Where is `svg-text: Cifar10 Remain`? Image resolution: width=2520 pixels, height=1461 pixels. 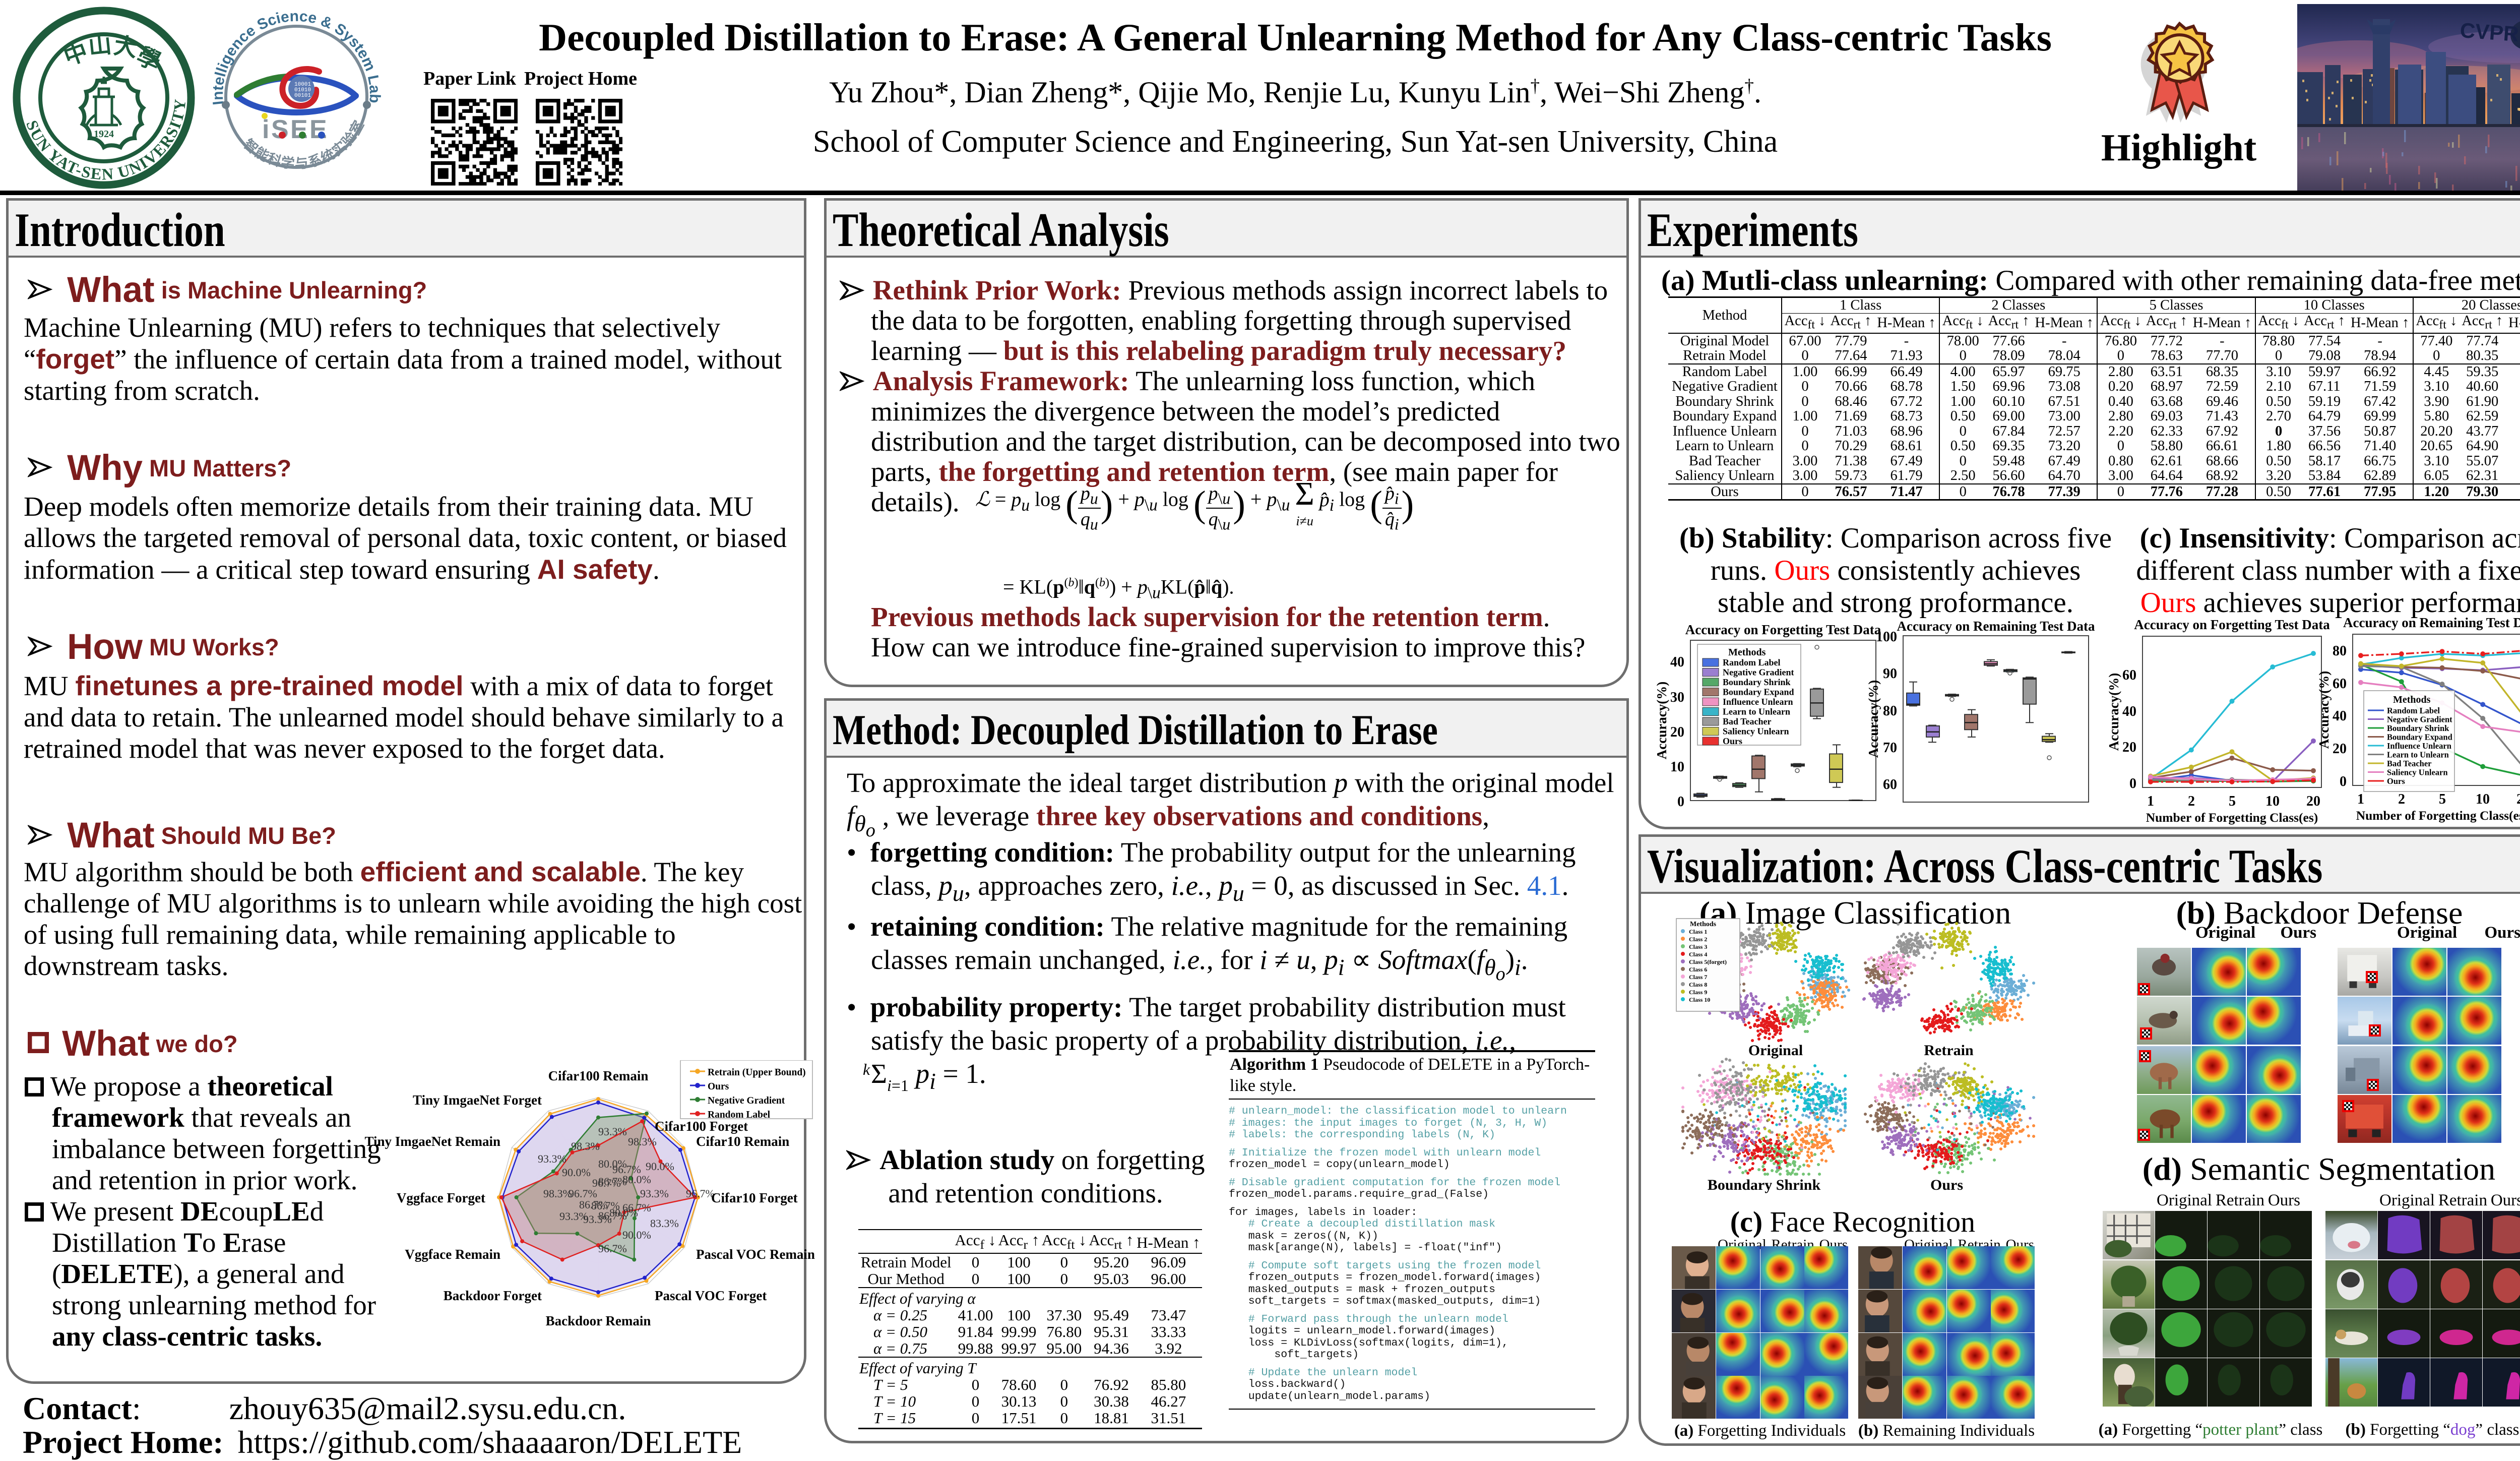 svg-text: Cifar10 Remain is located at coordinates (742, 1141).